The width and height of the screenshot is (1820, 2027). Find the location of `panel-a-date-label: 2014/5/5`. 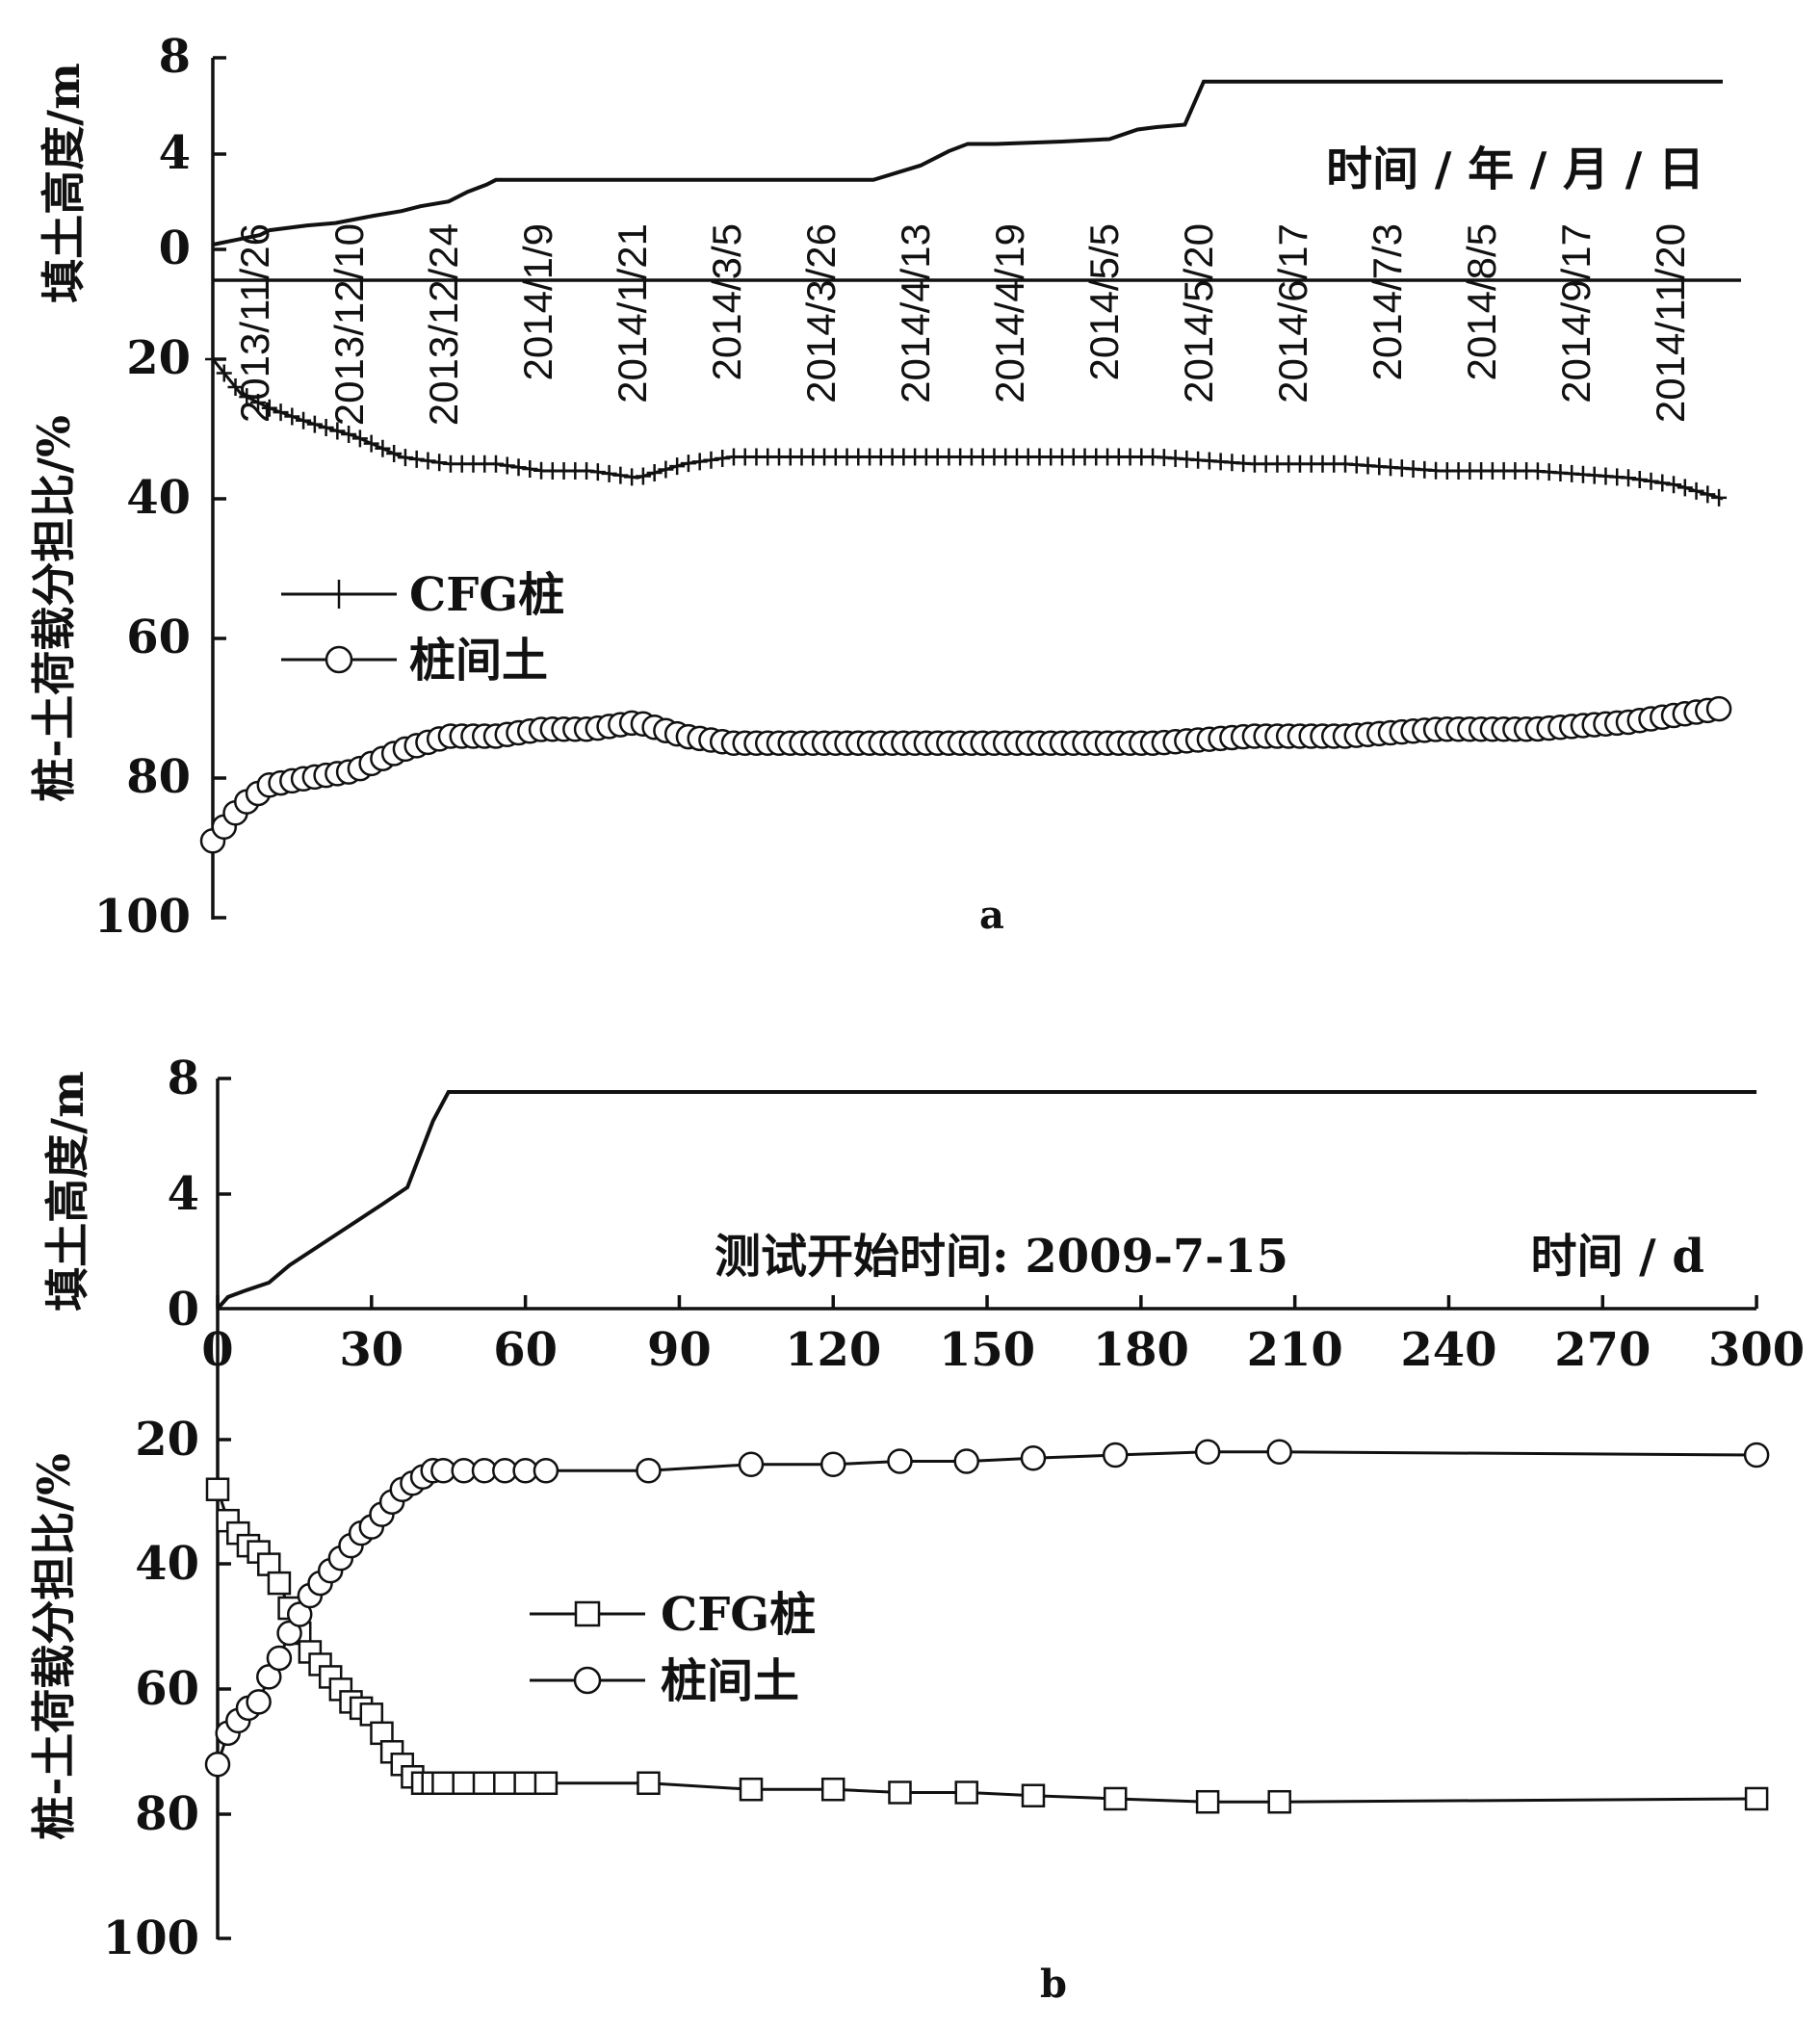

panel-a-date-label: 2014/5/5 is located at coordinates (1104, 302).